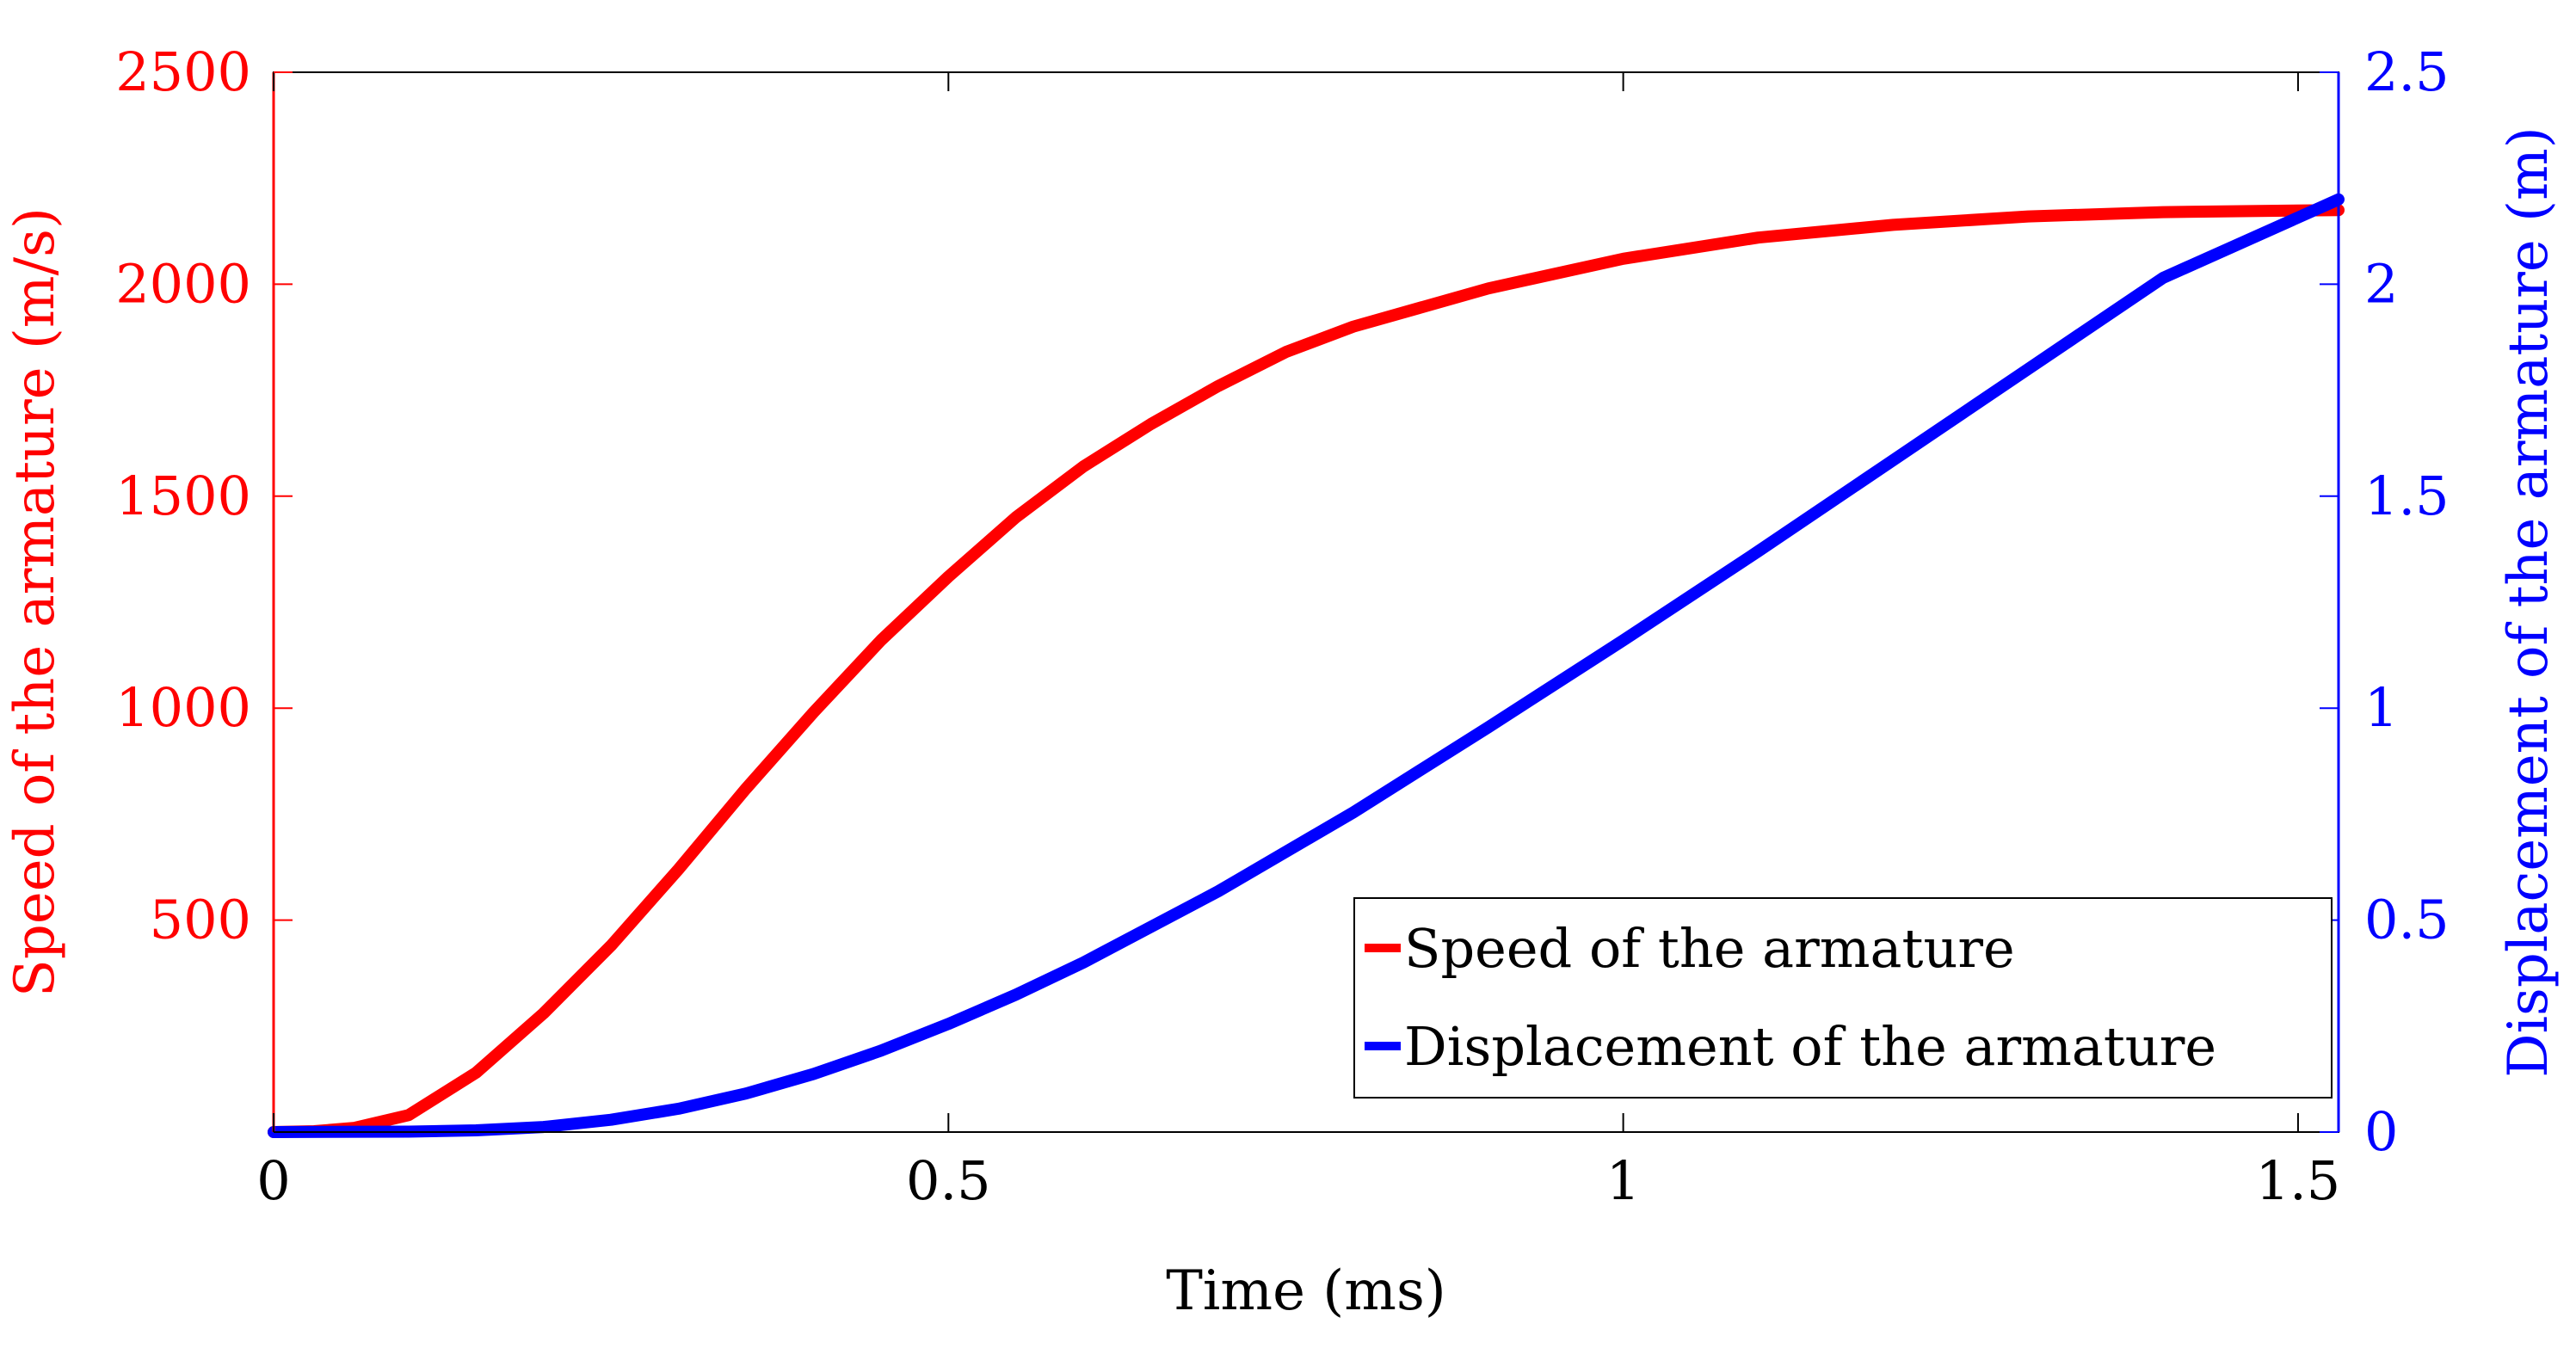  Describe the element at coordinates (2381, 707) in the screenshot. I see `y-right-tick-label: 1` at that location.